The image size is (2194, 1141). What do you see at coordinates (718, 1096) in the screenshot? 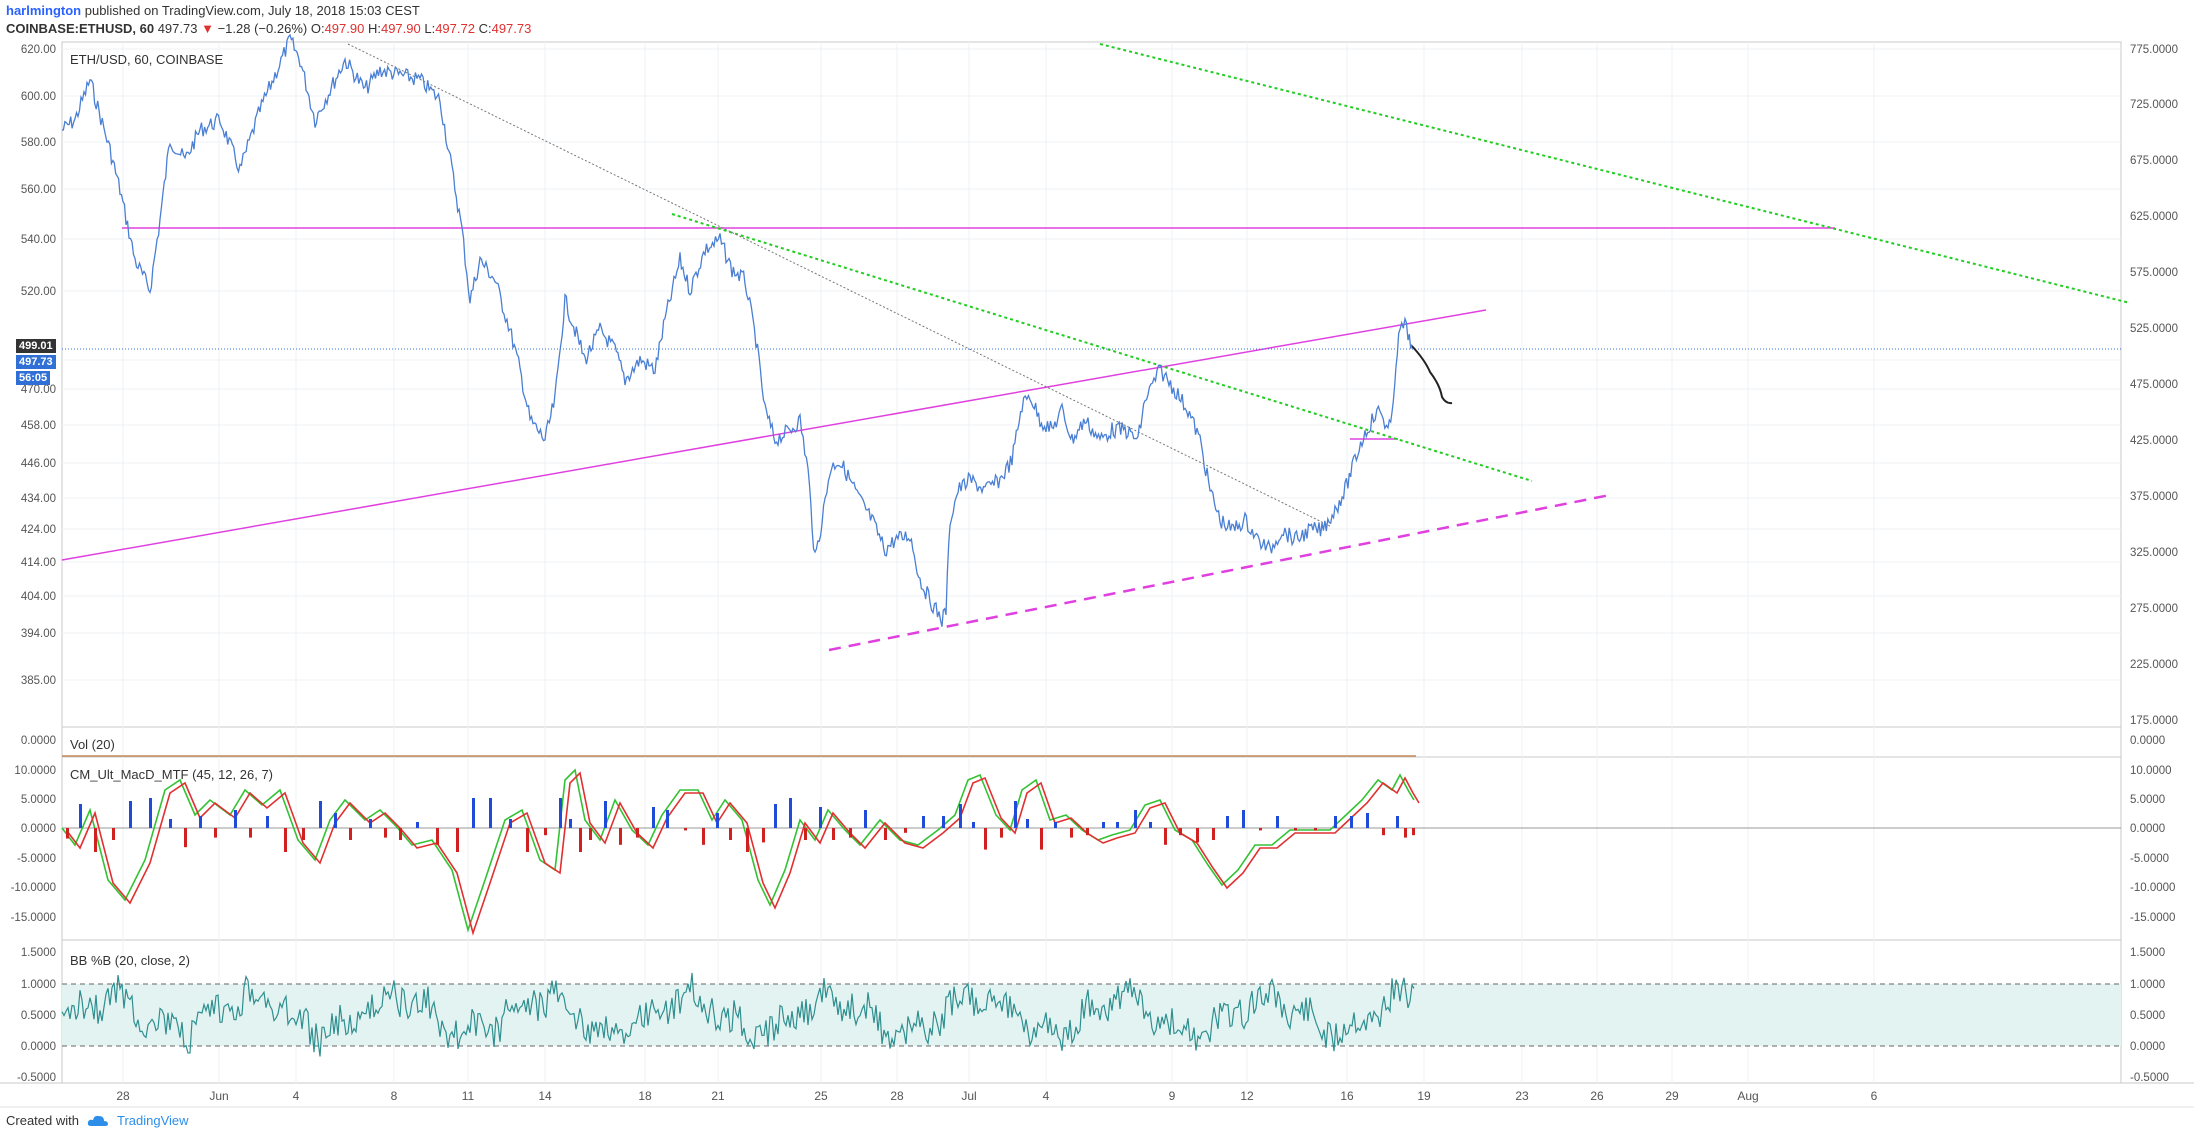
I see `x-tick-label: 21` at bounding box center [718, 1096].